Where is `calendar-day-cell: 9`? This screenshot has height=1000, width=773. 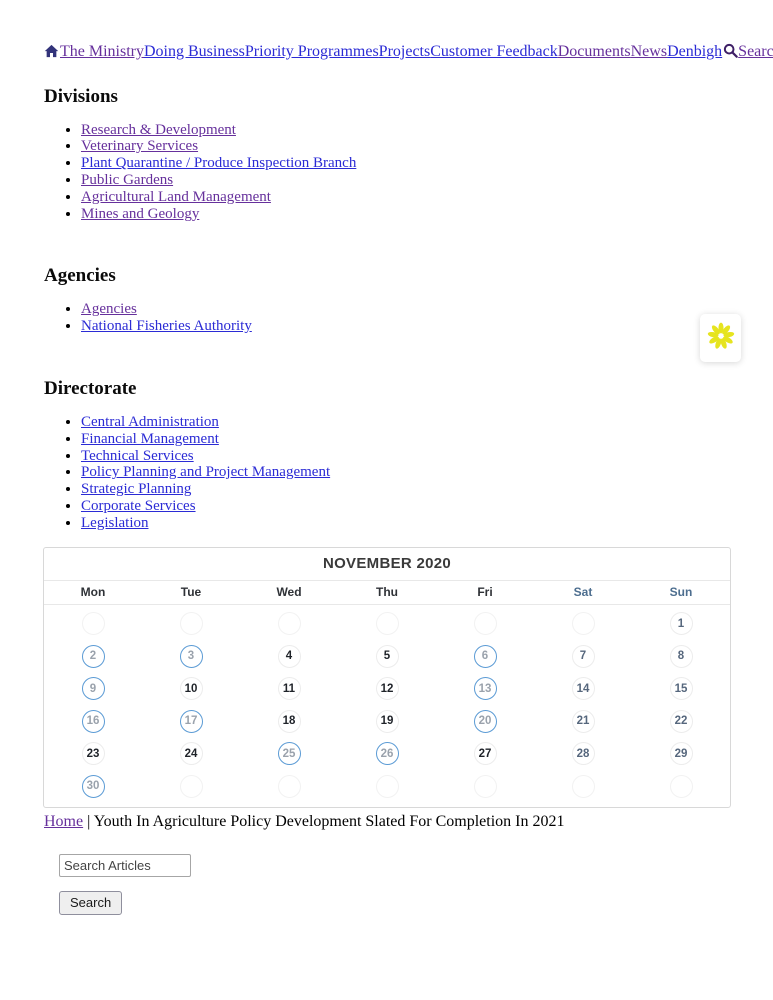 calendar-day-cell: 9 is located at coordinates (93, 689).